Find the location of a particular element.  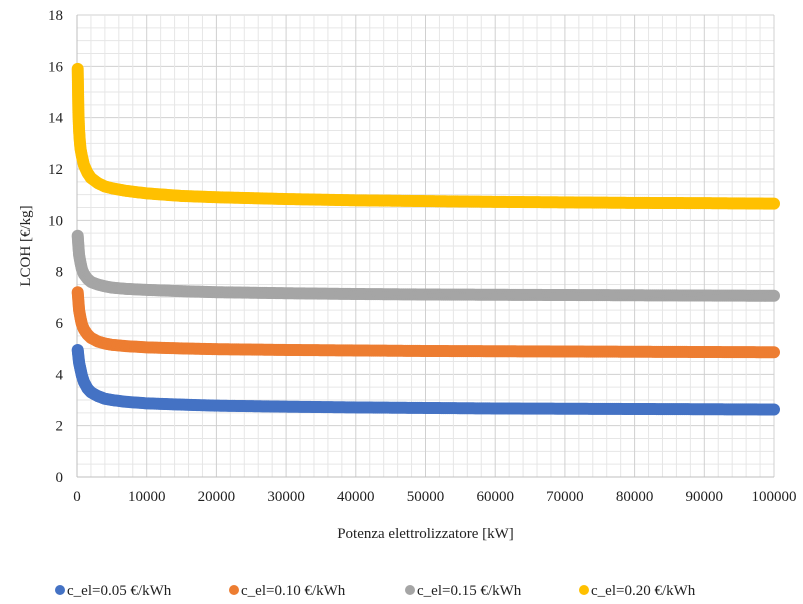

x-tick-label: 30000 is located at coordinates (286, 497).